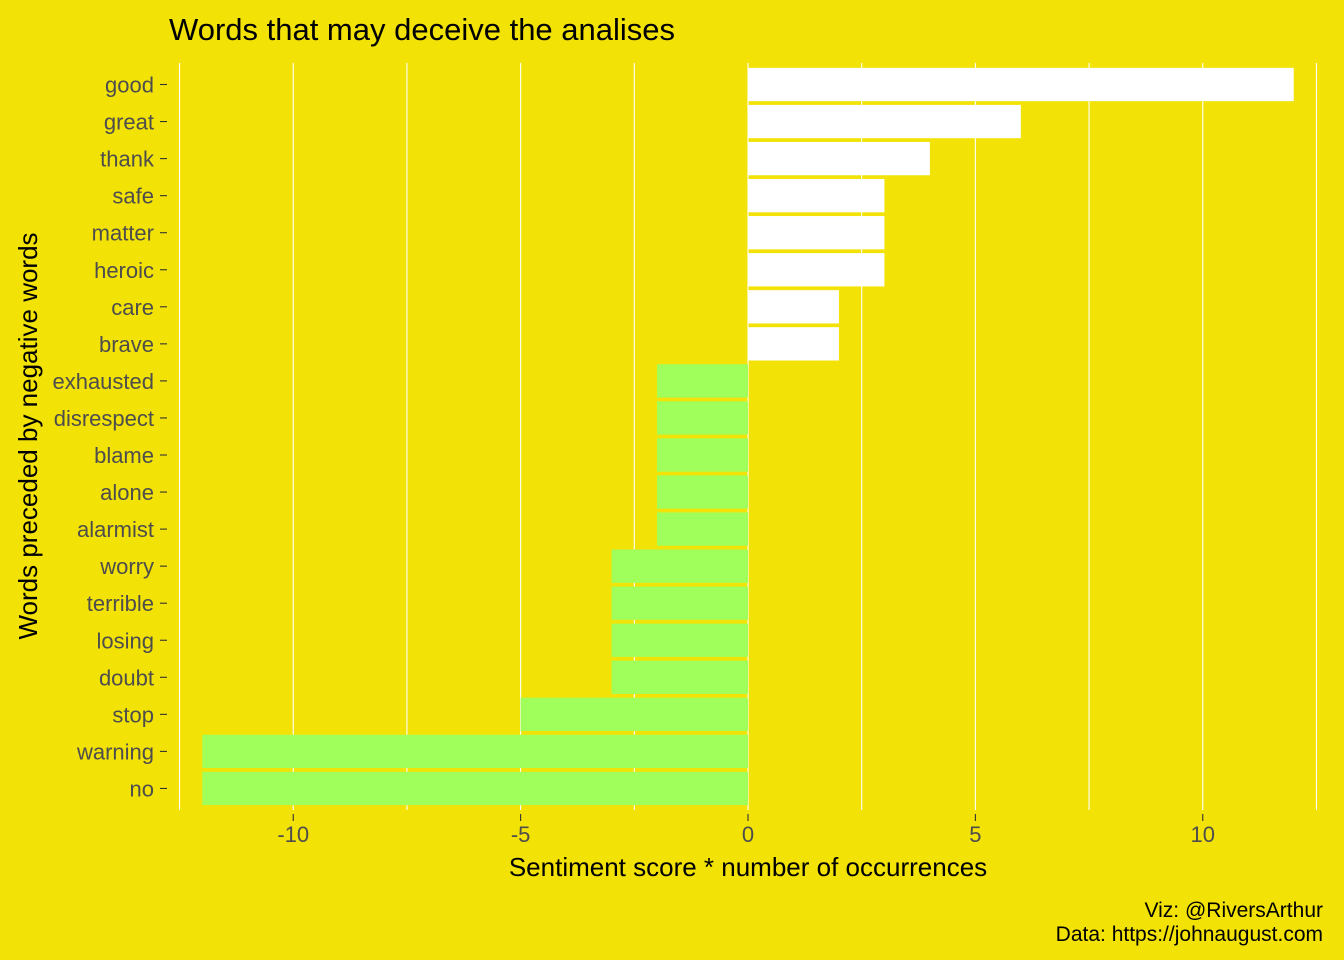 The height and width of the screenshot is (960, 1344). What do you see at coordinates (702, 492) in the screenshot?
I see `bar-alone` at bounding box center [702, 492].